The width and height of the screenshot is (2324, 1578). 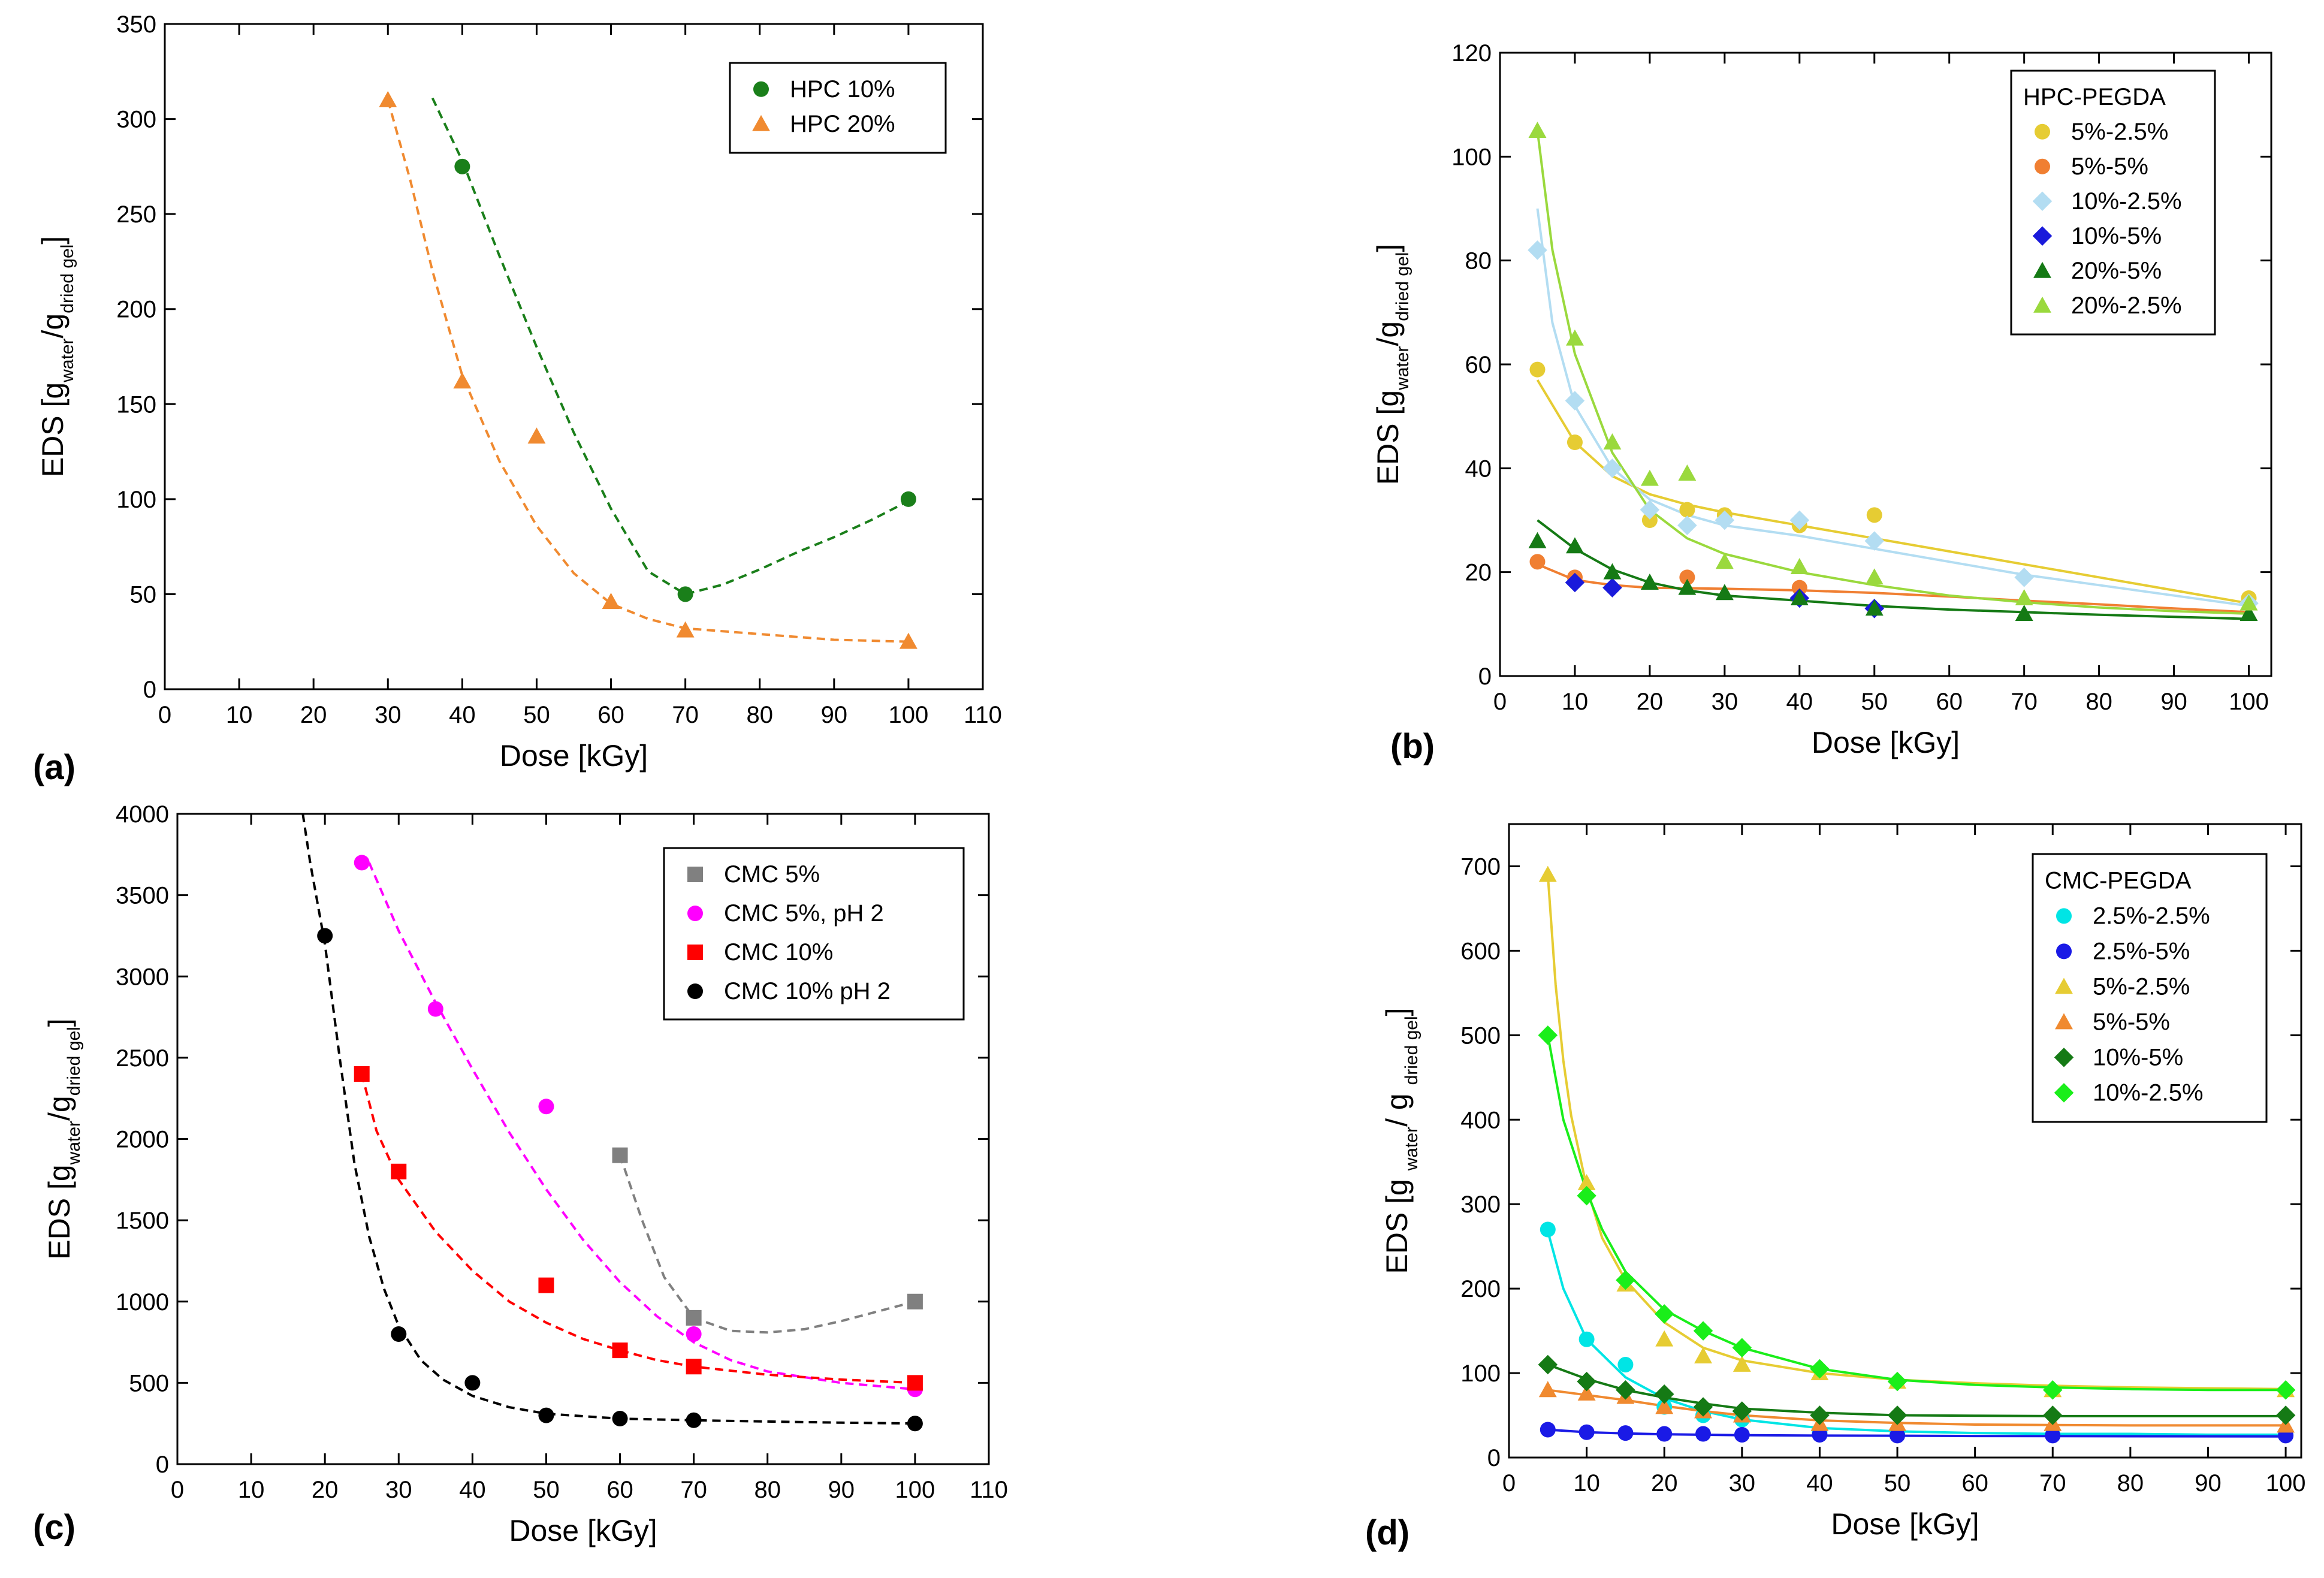 I want to click on y-tick-label: 100, so click(x=136, y=500).